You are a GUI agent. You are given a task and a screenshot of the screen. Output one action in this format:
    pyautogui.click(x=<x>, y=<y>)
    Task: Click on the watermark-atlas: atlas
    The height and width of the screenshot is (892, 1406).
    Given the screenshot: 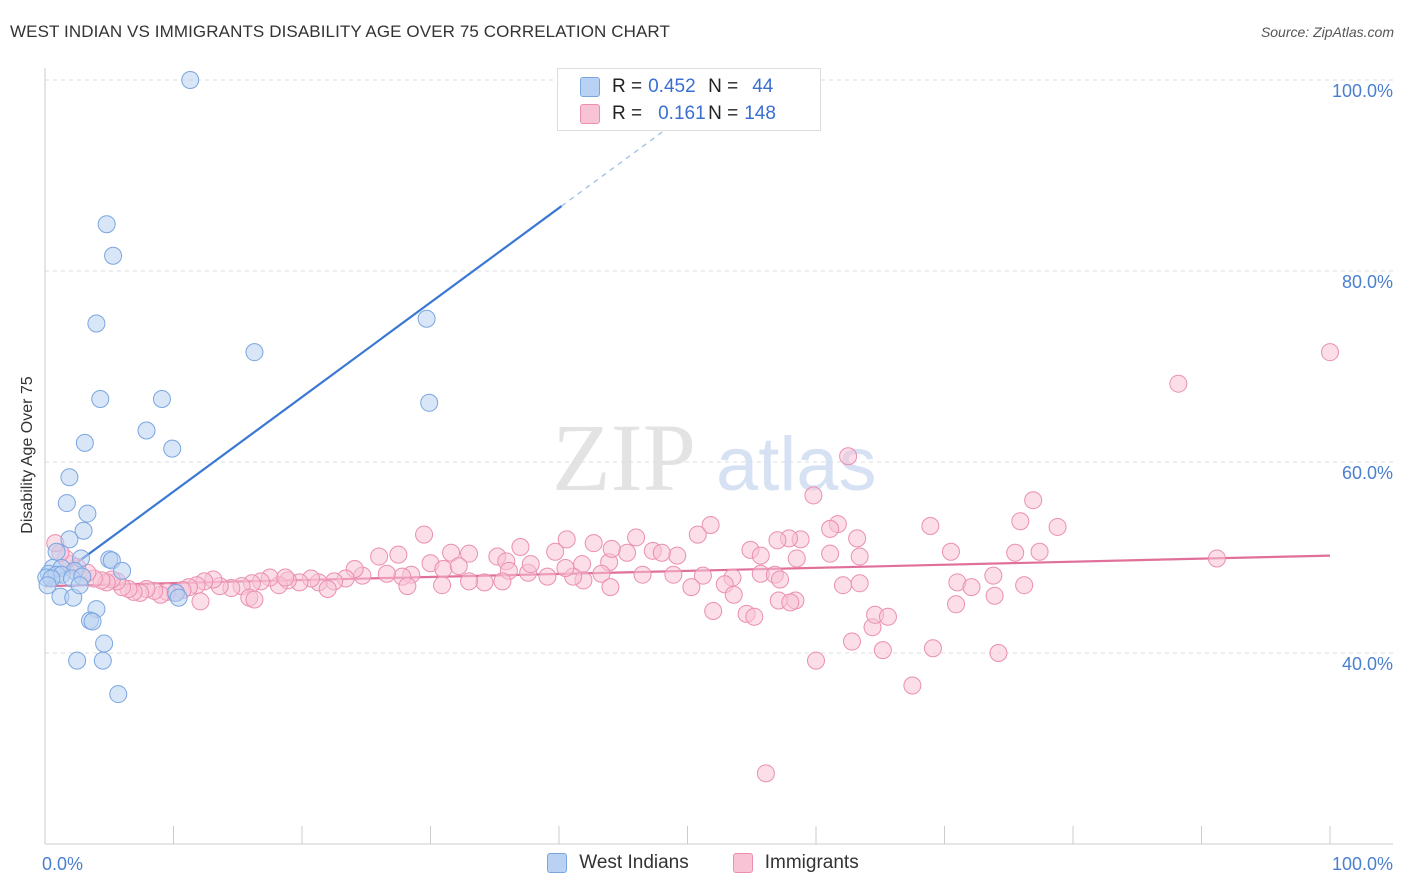 What is the action you would take?
    pyautogui.click(x=796, y=464)
    